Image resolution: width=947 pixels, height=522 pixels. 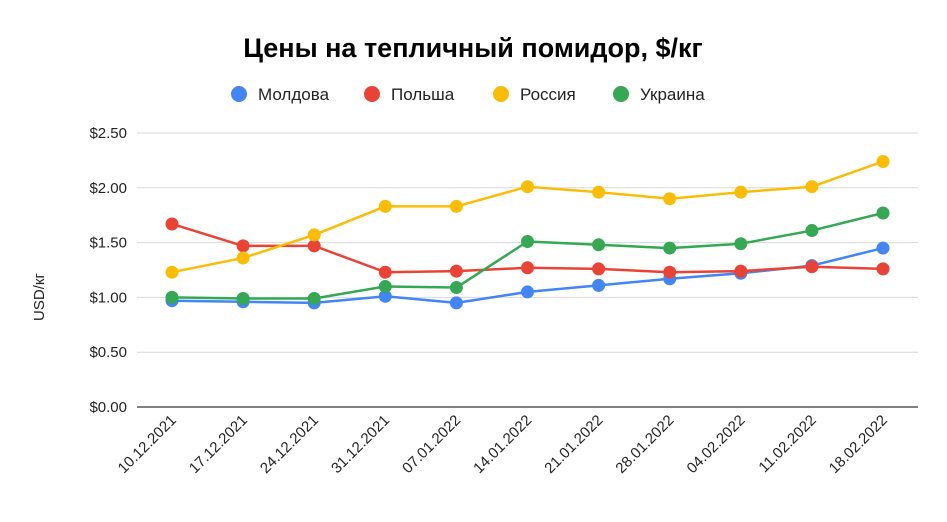 I want to click on legend-label: Молдова, so click(x=294, y=94).